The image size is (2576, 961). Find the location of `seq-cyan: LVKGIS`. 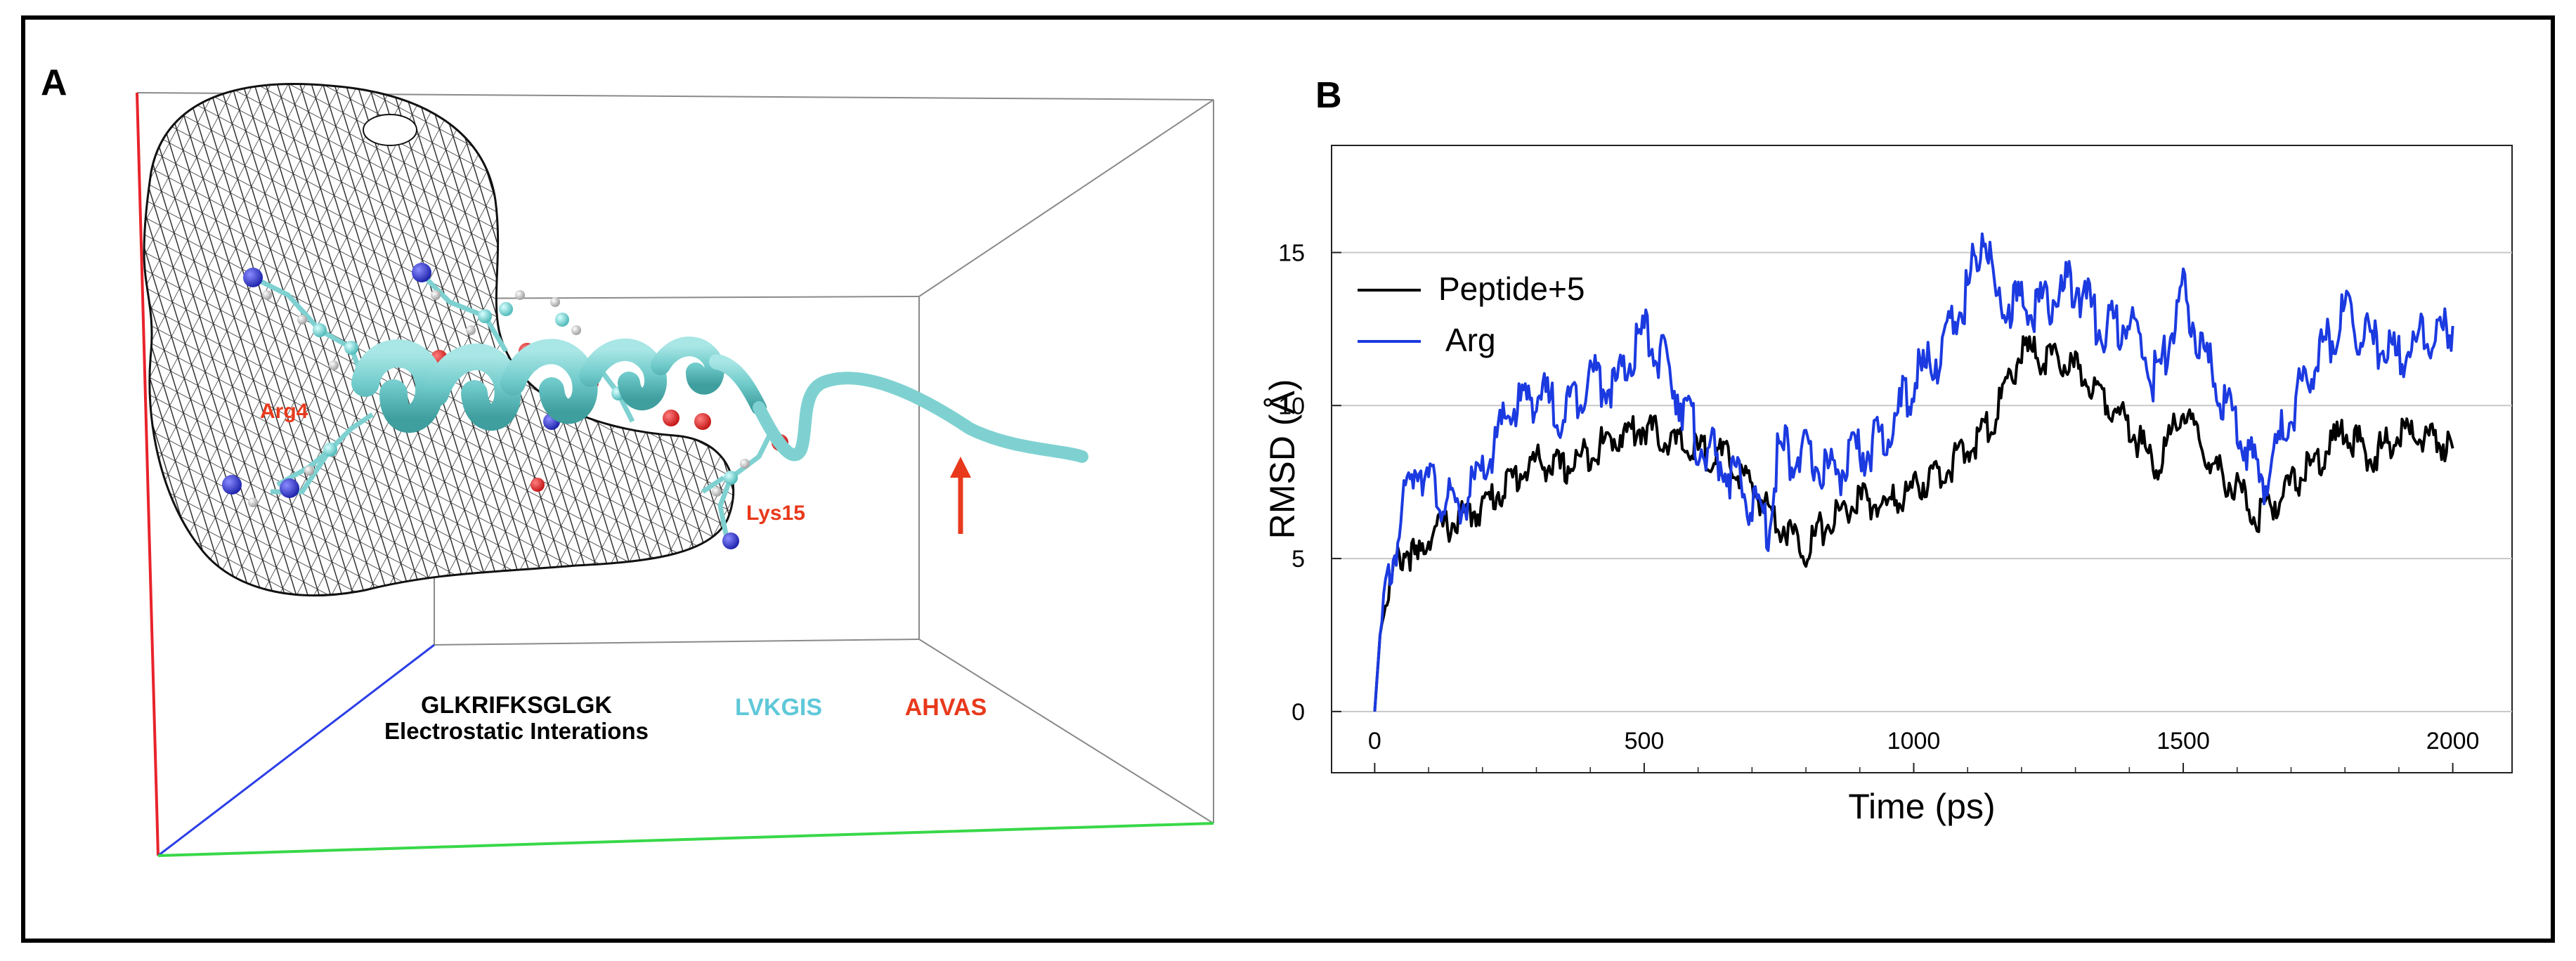

seq-cyan: LVKGIS is located at coordinates (779, 707).